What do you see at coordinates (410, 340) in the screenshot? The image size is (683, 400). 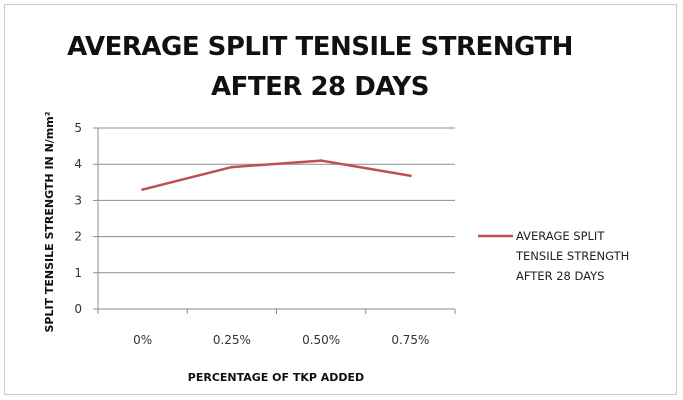 I see `x-tick-label-3: 0.75%` at bounding box center [410, 340].